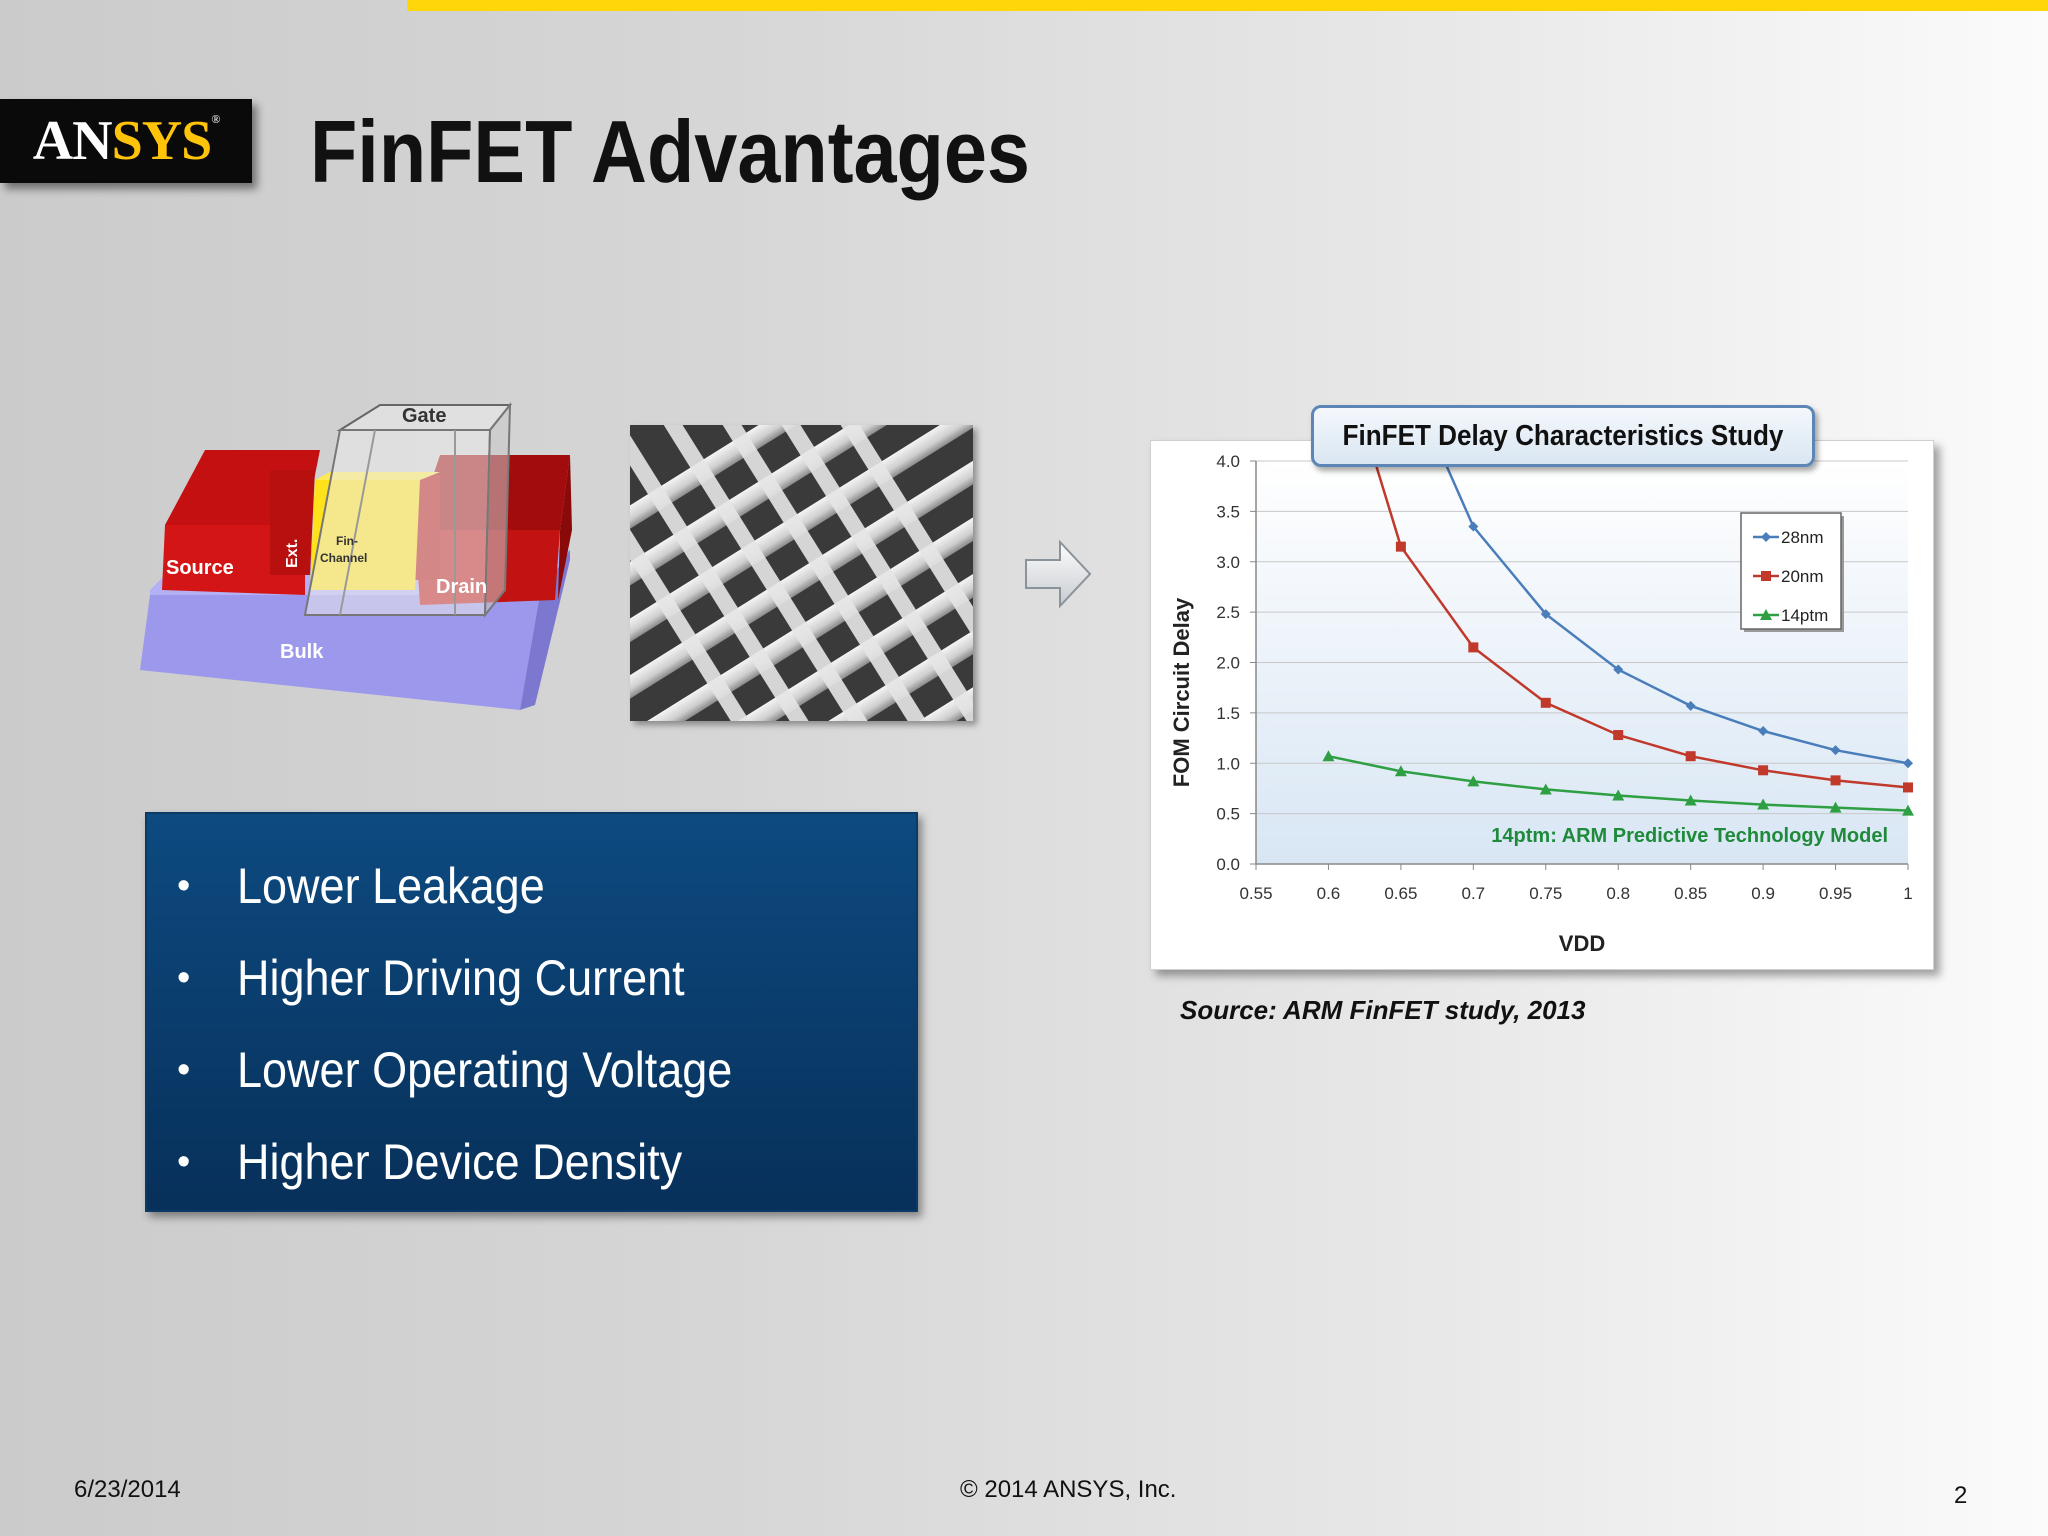 The image size is (2048, 1536). Describe the element at coordinates (1228, 511) in the screenshot. I see `y-tick-label: 3.5` at that location.